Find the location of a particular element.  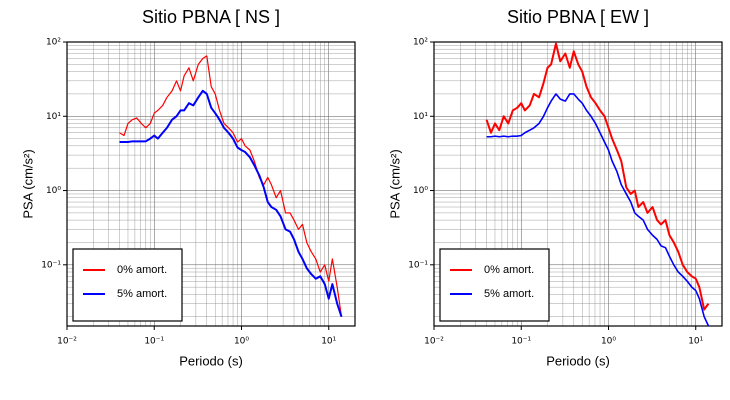

chart-title: Sitio PBNA [ EW ] is located at coordinates (578, 17).